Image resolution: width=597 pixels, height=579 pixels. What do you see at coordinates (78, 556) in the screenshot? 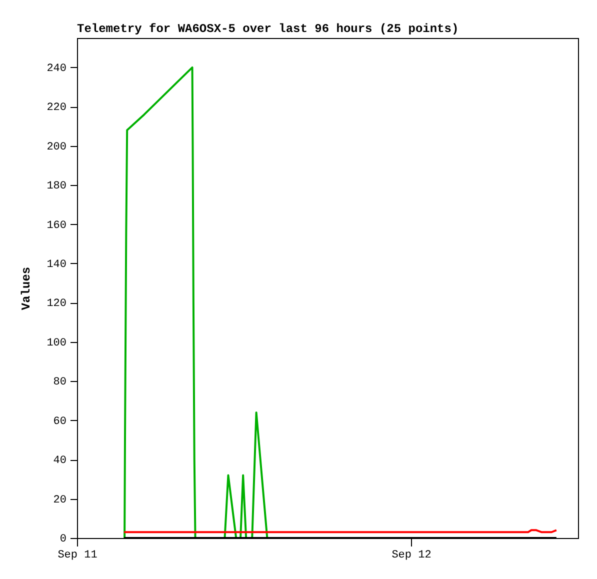
I see `x-tick-label: Sep 11` at bounding box center [78, 556].